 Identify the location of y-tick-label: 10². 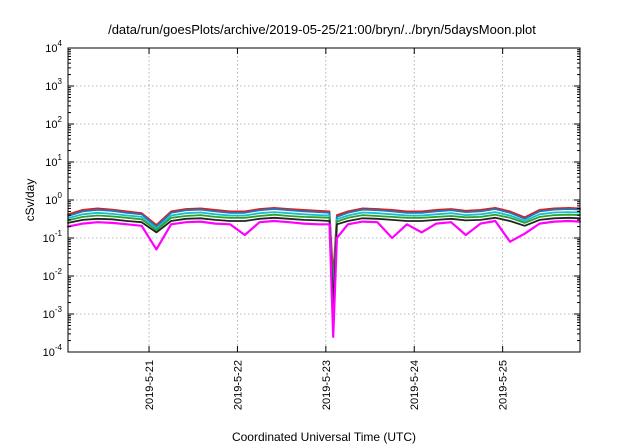
(53, 123).